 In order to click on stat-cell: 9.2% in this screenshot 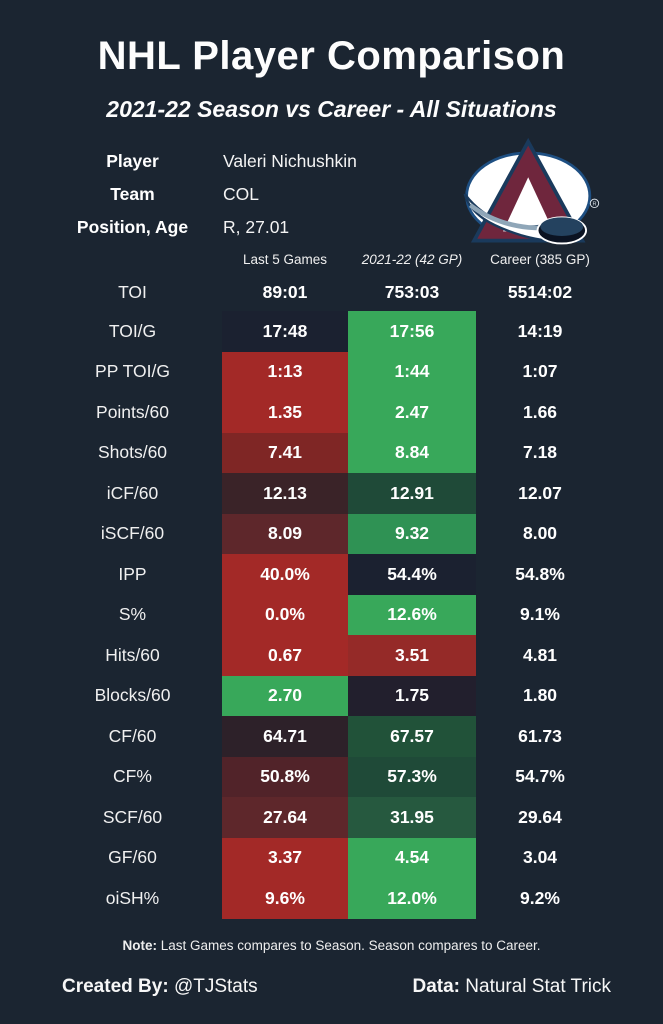, I will do `click(540, 897)`.